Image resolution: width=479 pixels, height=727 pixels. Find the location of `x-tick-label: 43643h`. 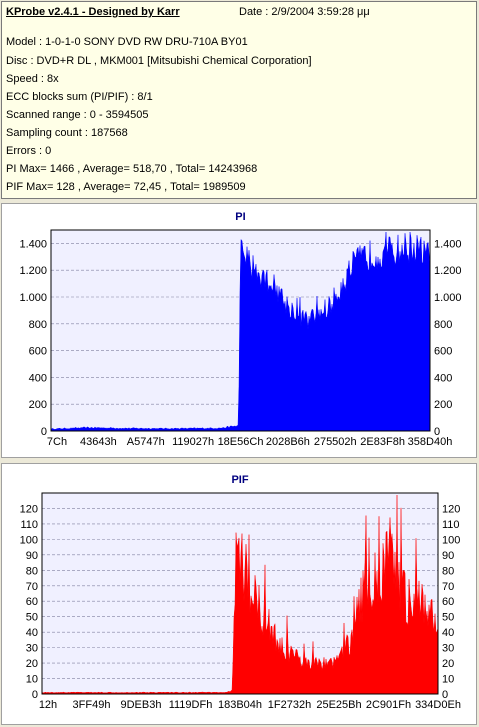

x-tick-label: 43643h is located at coordinates (98, 442).